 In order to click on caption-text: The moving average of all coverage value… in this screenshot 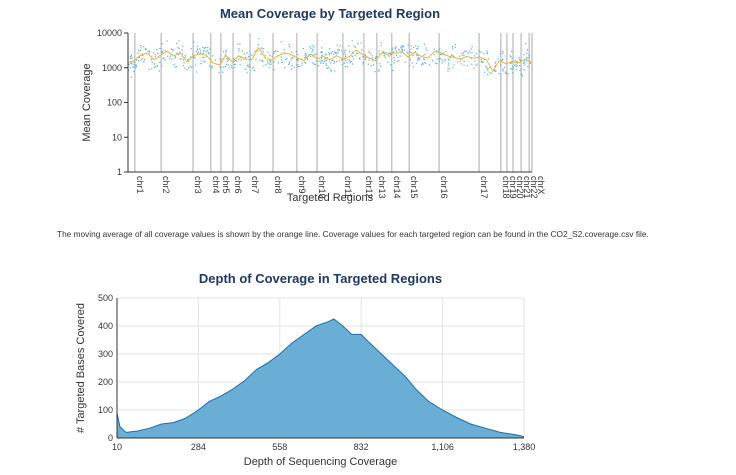, I will do `click(353, 234)`.